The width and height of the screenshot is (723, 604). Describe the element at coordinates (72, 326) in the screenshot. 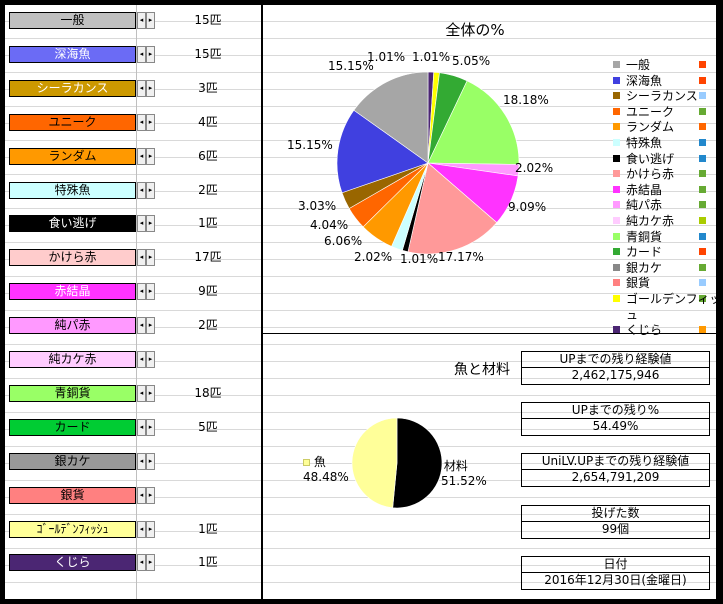

I see `item-label: 純パ赤` at that location.